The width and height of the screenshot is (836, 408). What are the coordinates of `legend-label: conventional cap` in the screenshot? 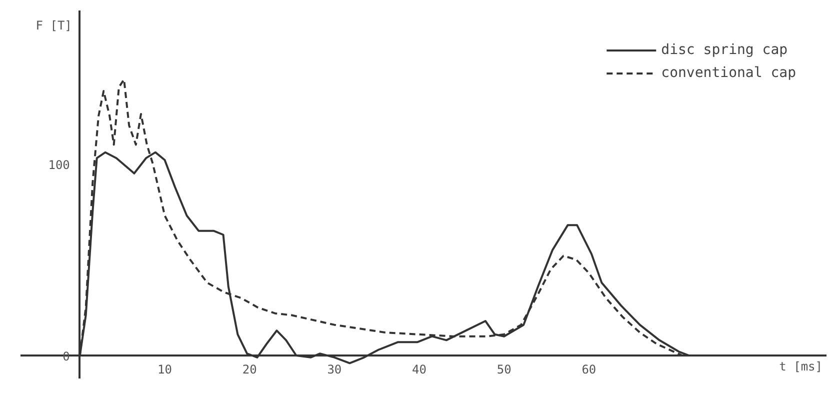 It's located at (728, 73).